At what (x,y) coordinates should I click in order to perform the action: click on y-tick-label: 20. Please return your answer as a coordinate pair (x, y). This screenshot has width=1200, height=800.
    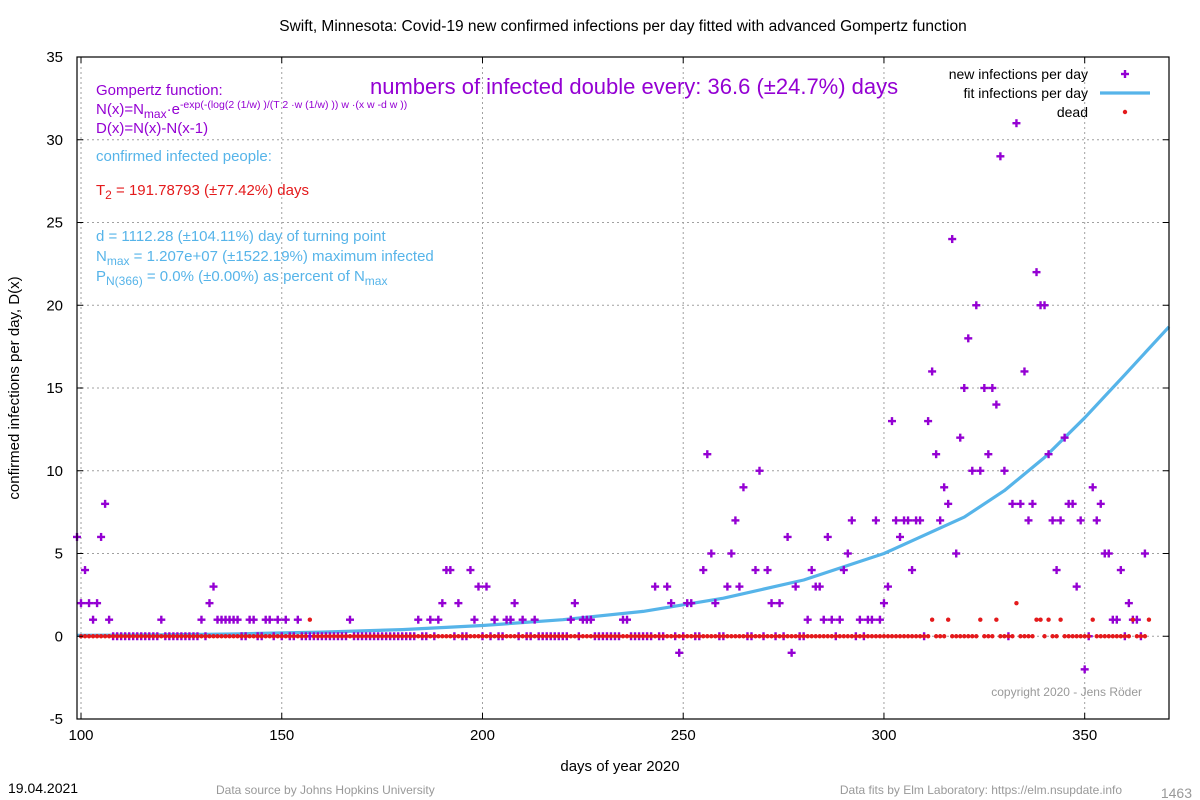
    Looking at the image, I should click on (54, 305).